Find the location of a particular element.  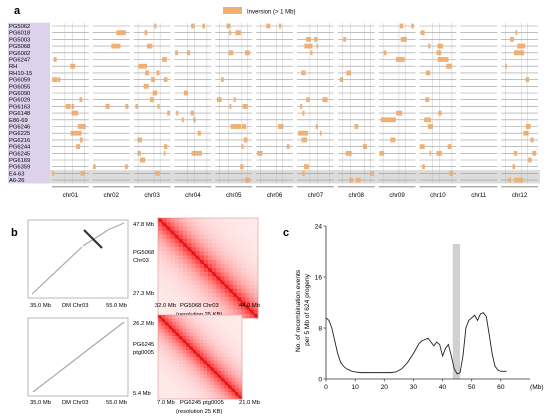

sample-label: PG6247 is located at coordinates (19, 61).